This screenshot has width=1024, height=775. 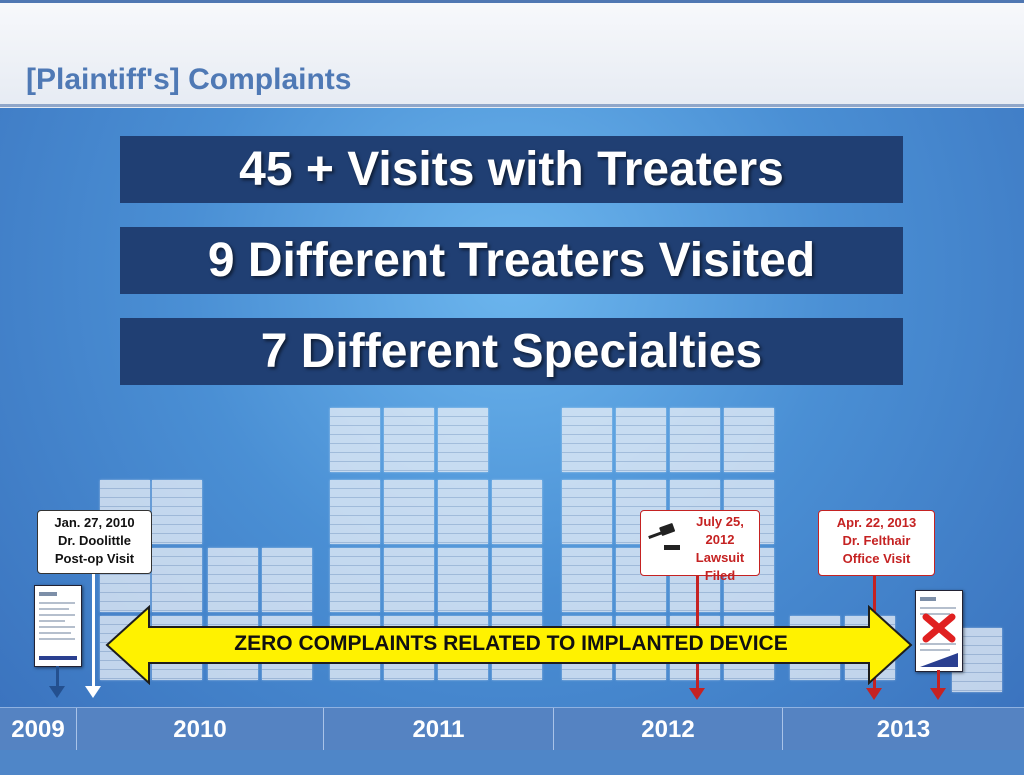 I want to click on gavel-icon, so click(x=664, y=536).